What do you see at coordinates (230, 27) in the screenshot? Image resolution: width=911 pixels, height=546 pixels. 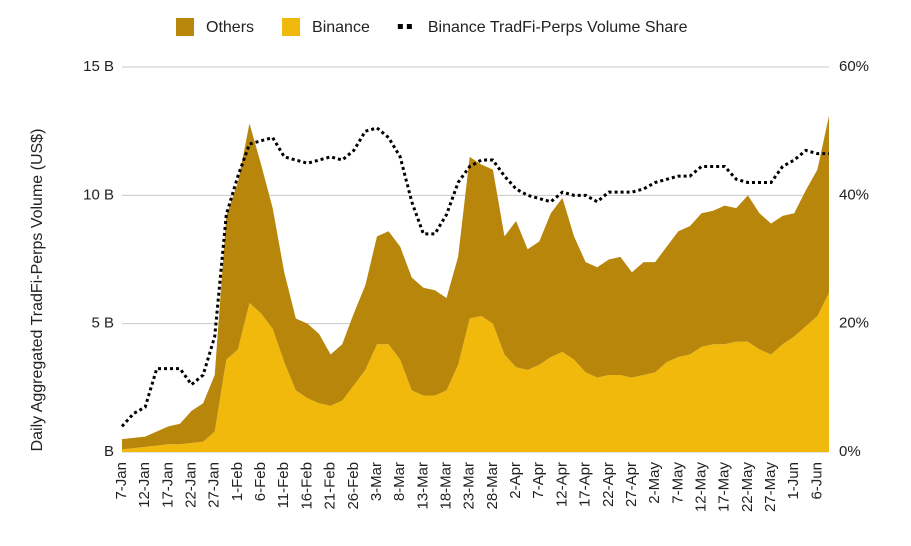 I see `legend-label: Others` at bounding box center [230, 27].